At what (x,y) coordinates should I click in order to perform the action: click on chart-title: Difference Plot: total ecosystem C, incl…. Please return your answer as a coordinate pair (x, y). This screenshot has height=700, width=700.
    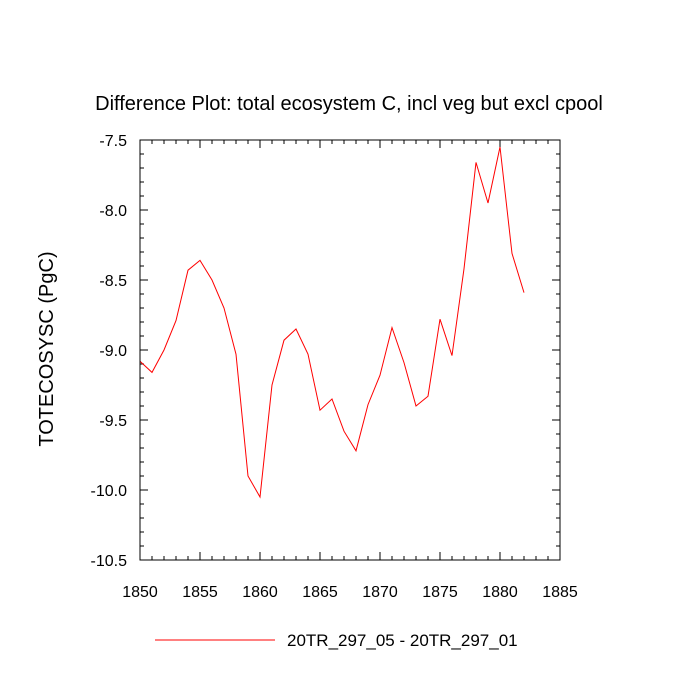
    Looking at the image, I should click on (349, 104).